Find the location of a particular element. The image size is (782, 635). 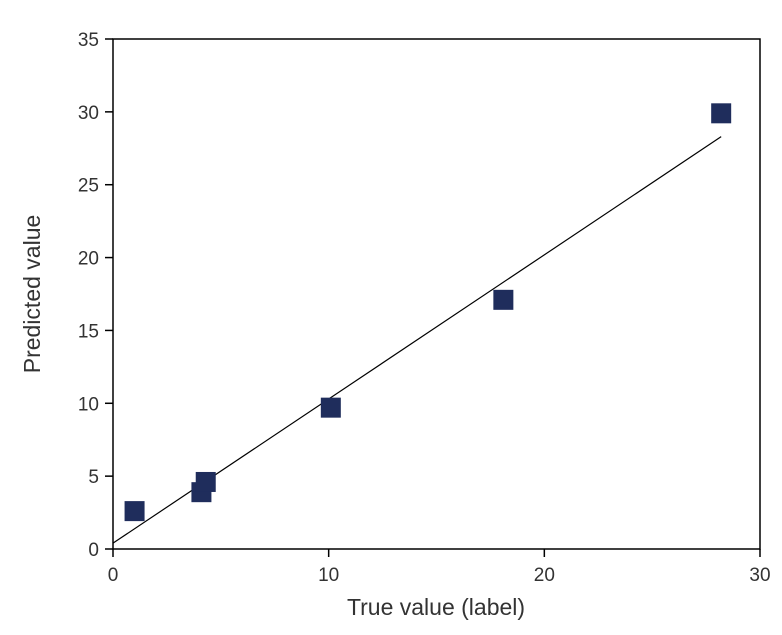

x-axis-title: True value (label) is located at coordinates (436, 607).